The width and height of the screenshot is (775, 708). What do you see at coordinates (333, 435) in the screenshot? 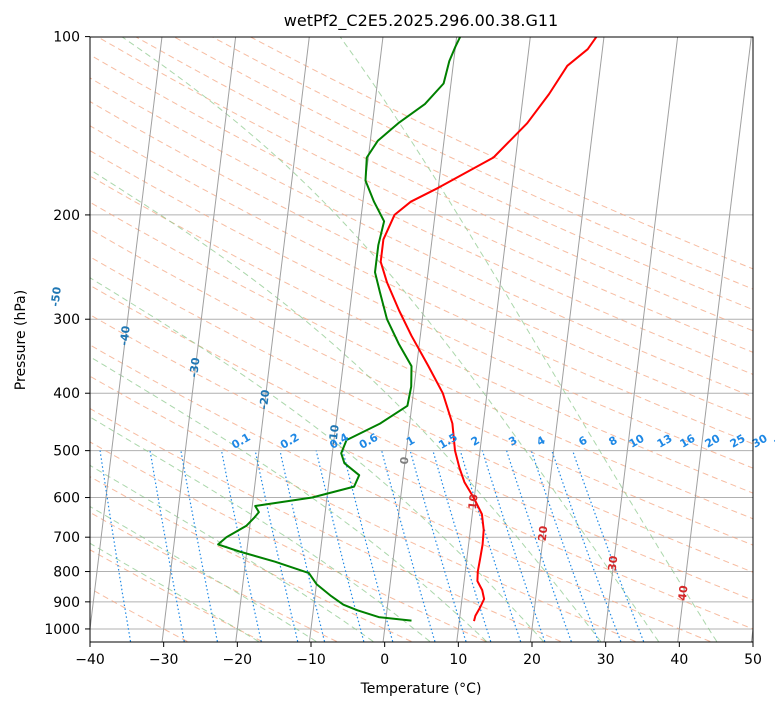
I see `isotherm-label: -10` at bounding box center [333, 435].